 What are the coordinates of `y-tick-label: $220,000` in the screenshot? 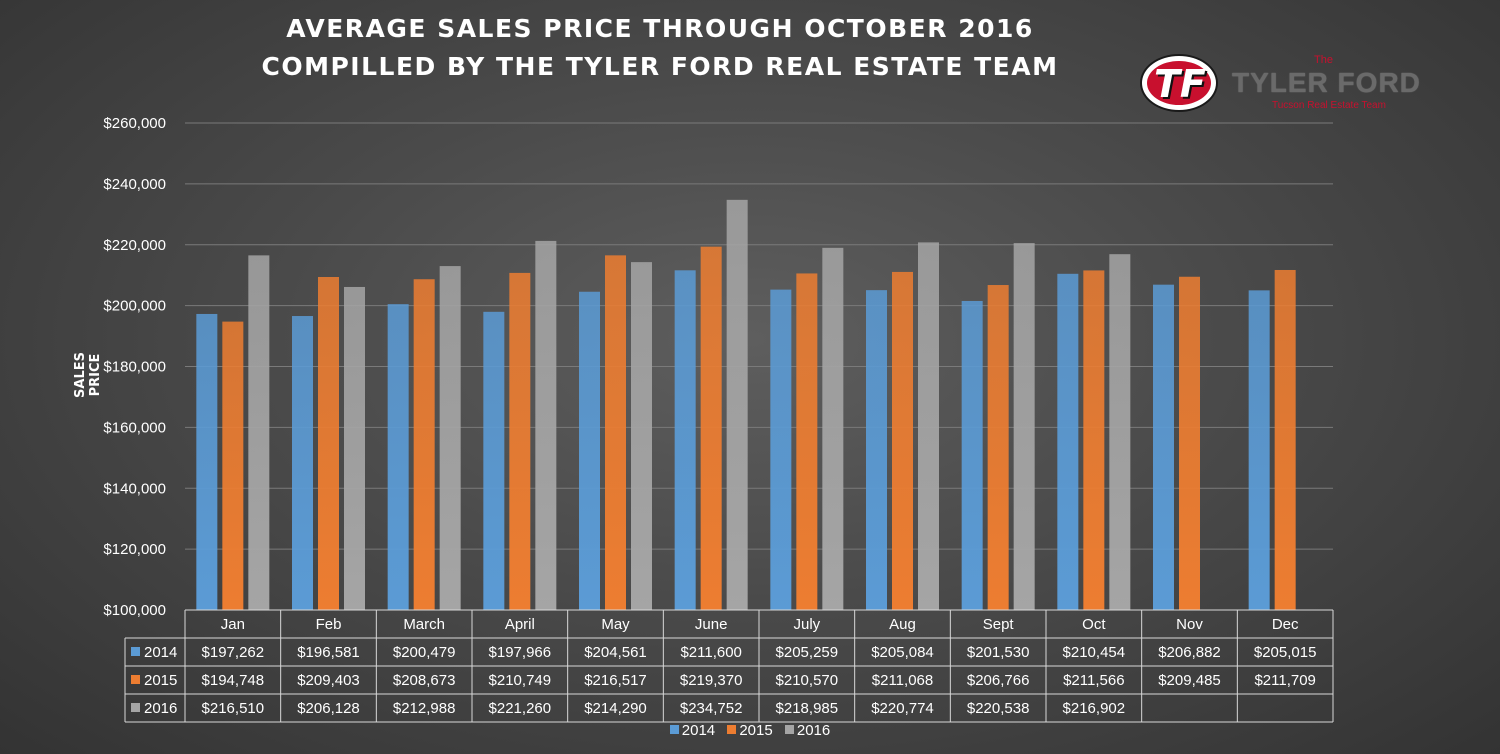 It's located at (134, 245).